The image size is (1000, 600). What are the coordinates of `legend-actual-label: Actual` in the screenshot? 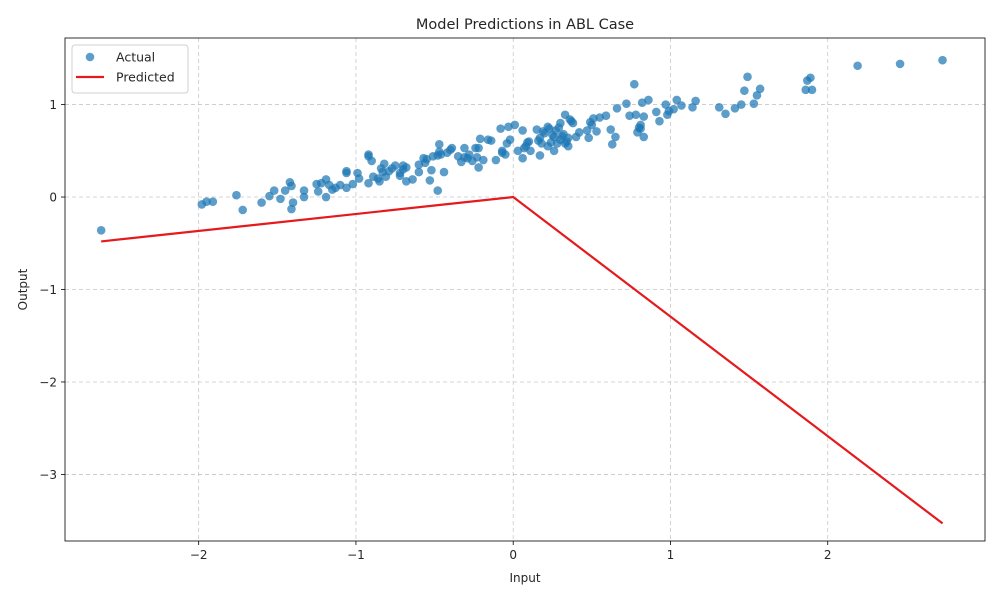 It's located at (135, 57).